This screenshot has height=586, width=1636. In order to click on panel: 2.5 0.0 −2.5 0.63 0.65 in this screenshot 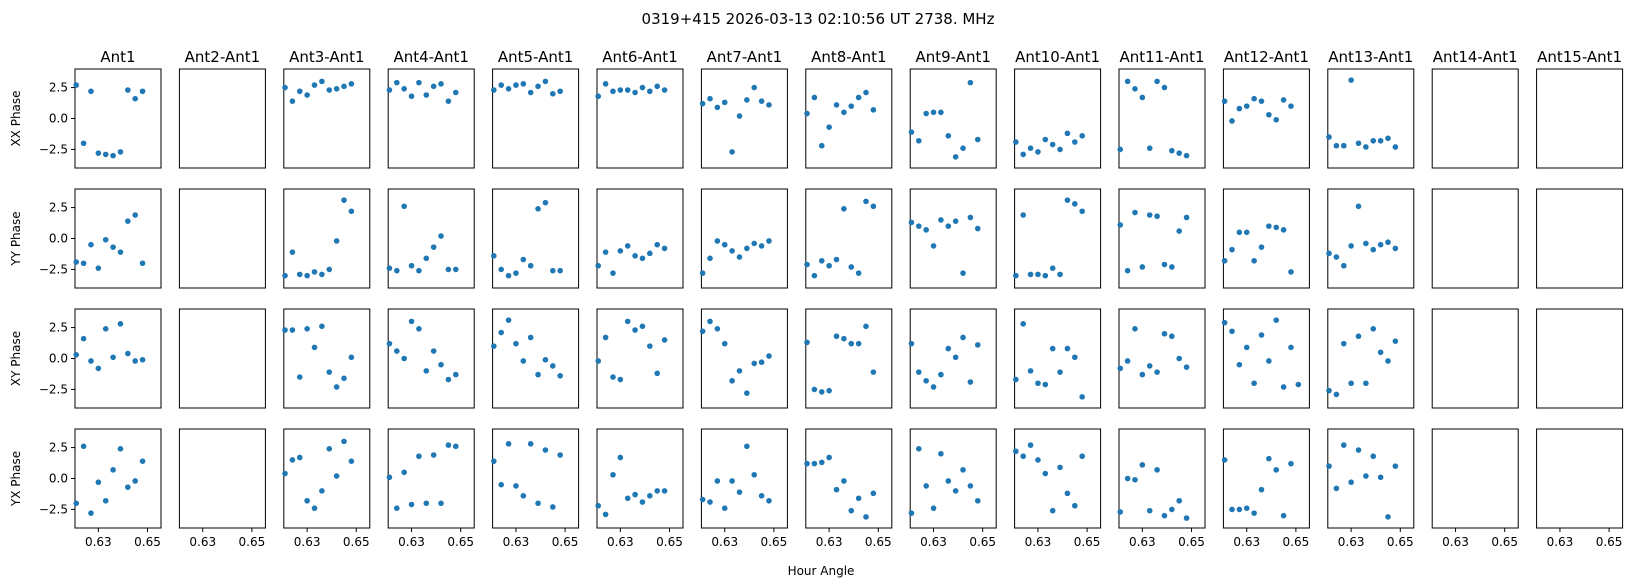, I will do `click(100, 488)`.